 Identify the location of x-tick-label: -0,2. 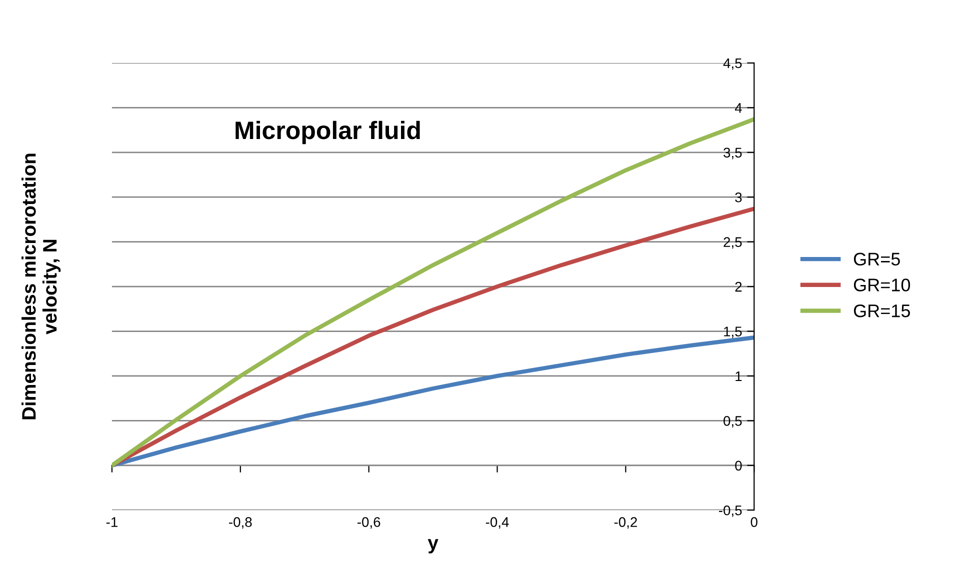
(625, 523).